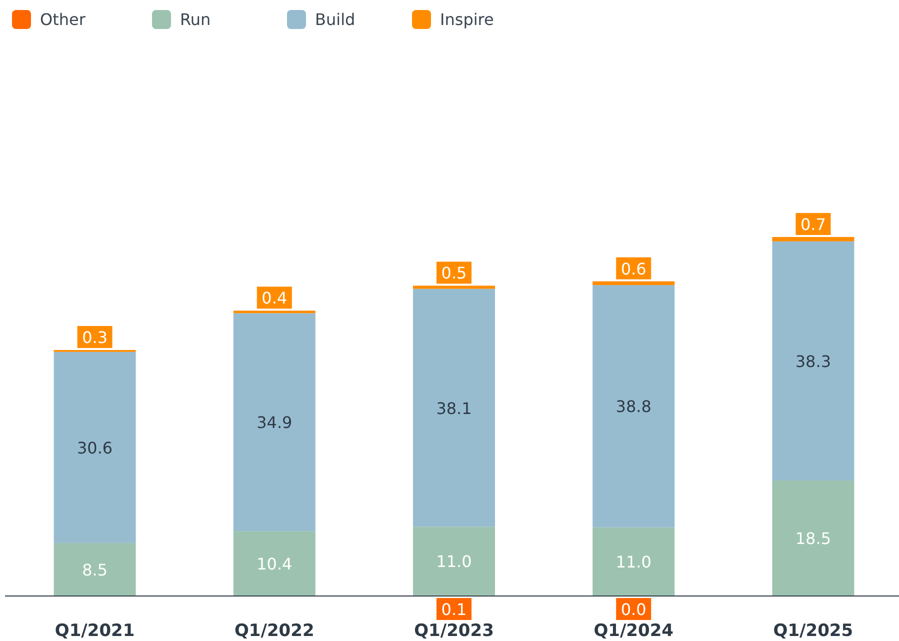 The image size is (899, 641). Describe the element at coordinates (454, 408) in the screenshot. I see `data-label: 38.1` at that location.